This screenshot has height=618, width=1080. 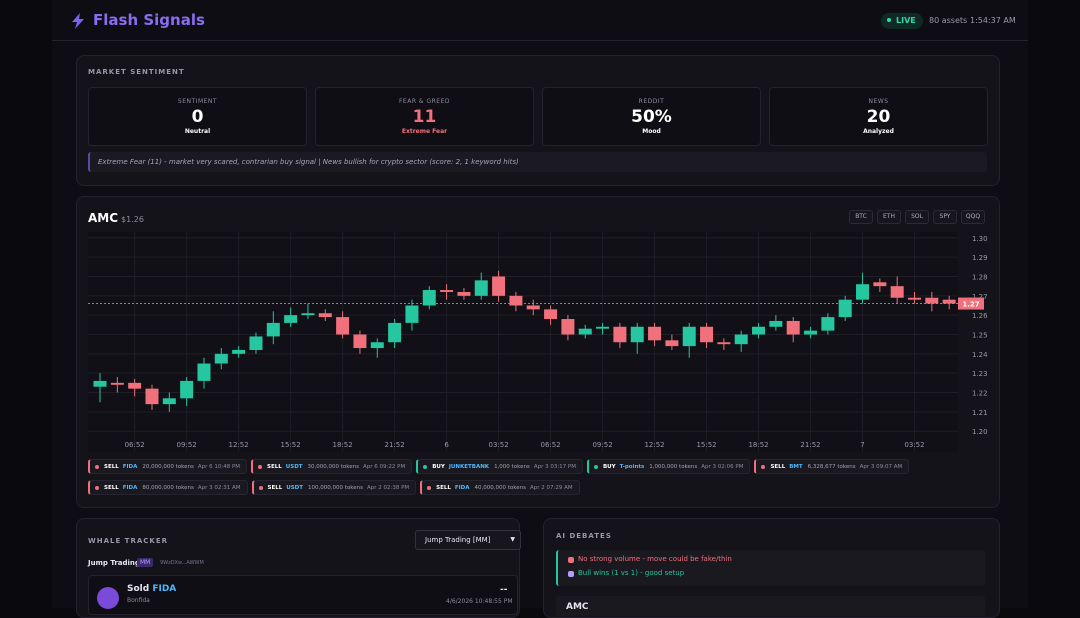 I want to click on sentiment-card: NEWS 20 Analyzed, so click(x=878, y=116).